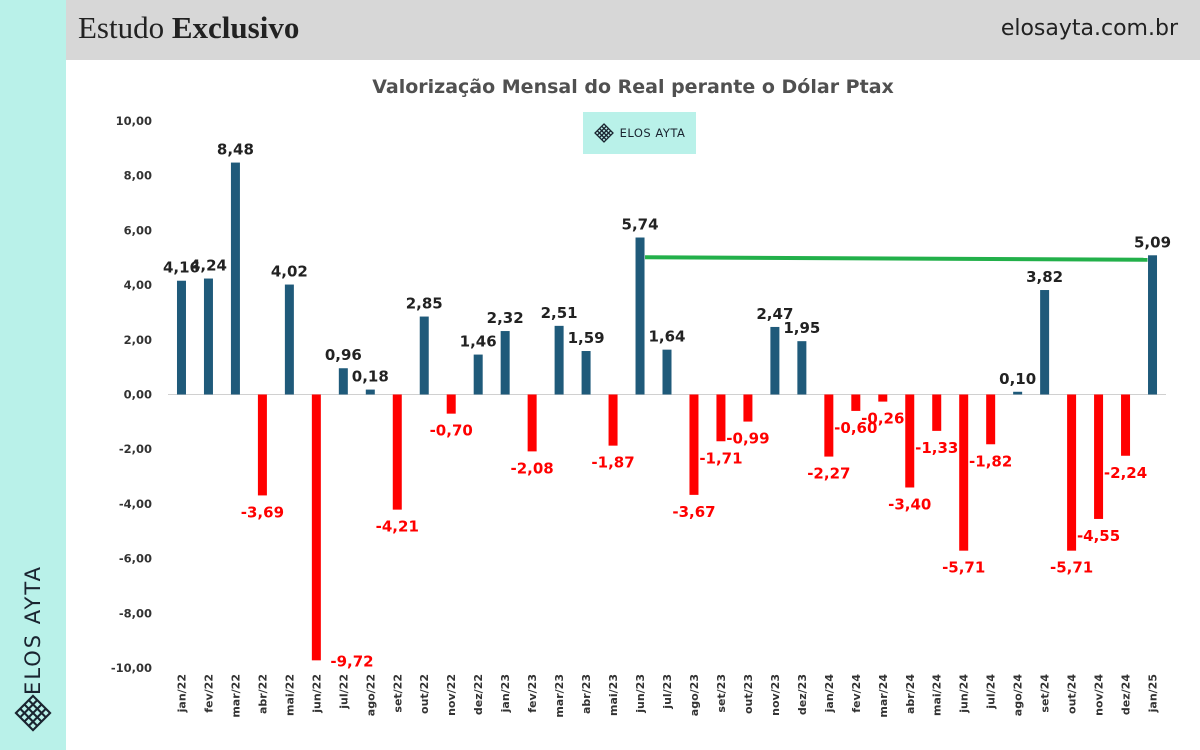 The image size is (1200, 750). Describe the element at coordinates (138, 340) in the screenshot. I see `y-tick-label: 2,00` at that location.